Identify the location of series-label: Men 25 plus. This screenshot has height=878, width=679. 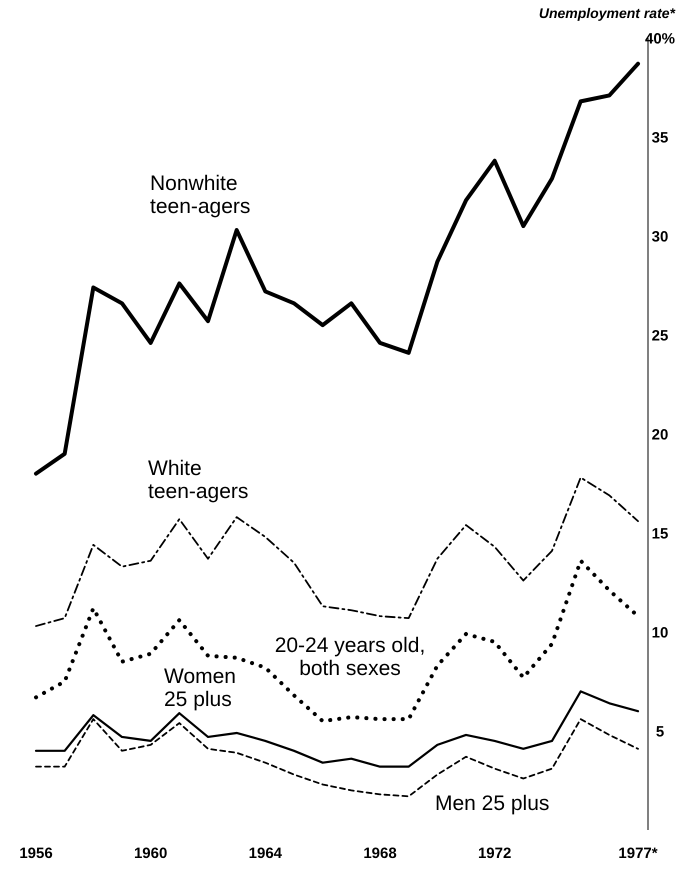
(492, 803).